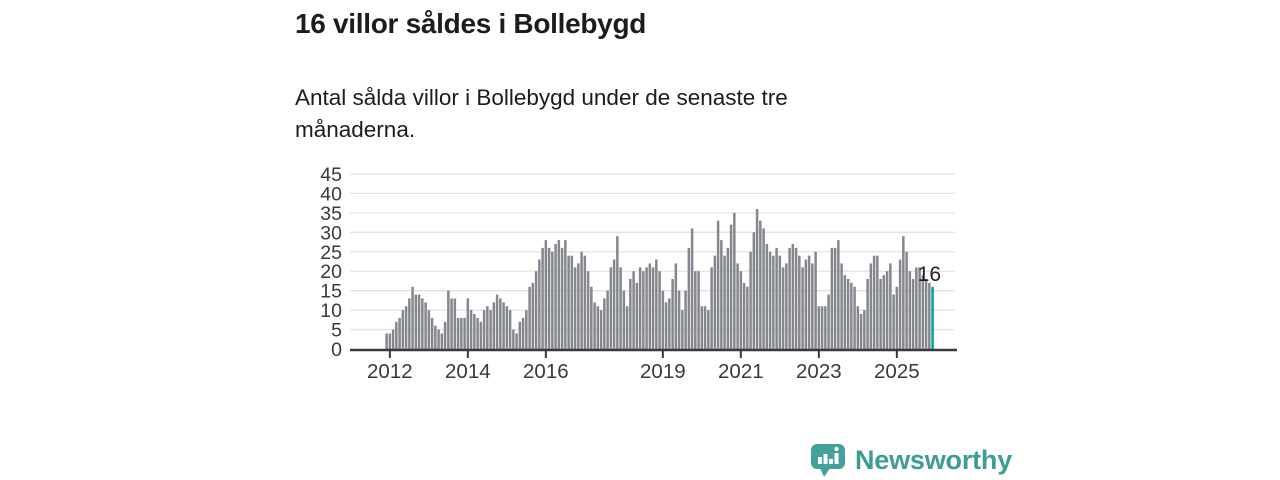 Image resolution: width=1280 pixels, height=480 pixels. What do you see at coordinates (897, 371) in the screenshot?
I see `x-axis-tick-label: 2025` at bounding box center [897, 371].